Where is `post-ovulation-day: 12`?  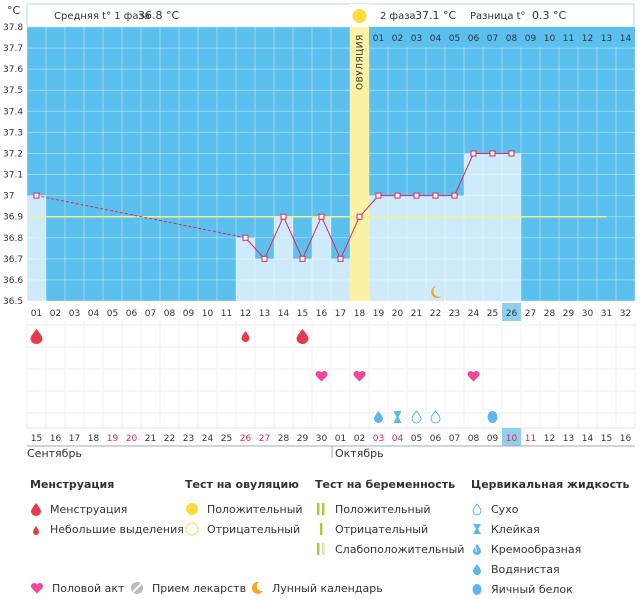
post-ovulation-day: 12 is located at coordinates (587, 39).